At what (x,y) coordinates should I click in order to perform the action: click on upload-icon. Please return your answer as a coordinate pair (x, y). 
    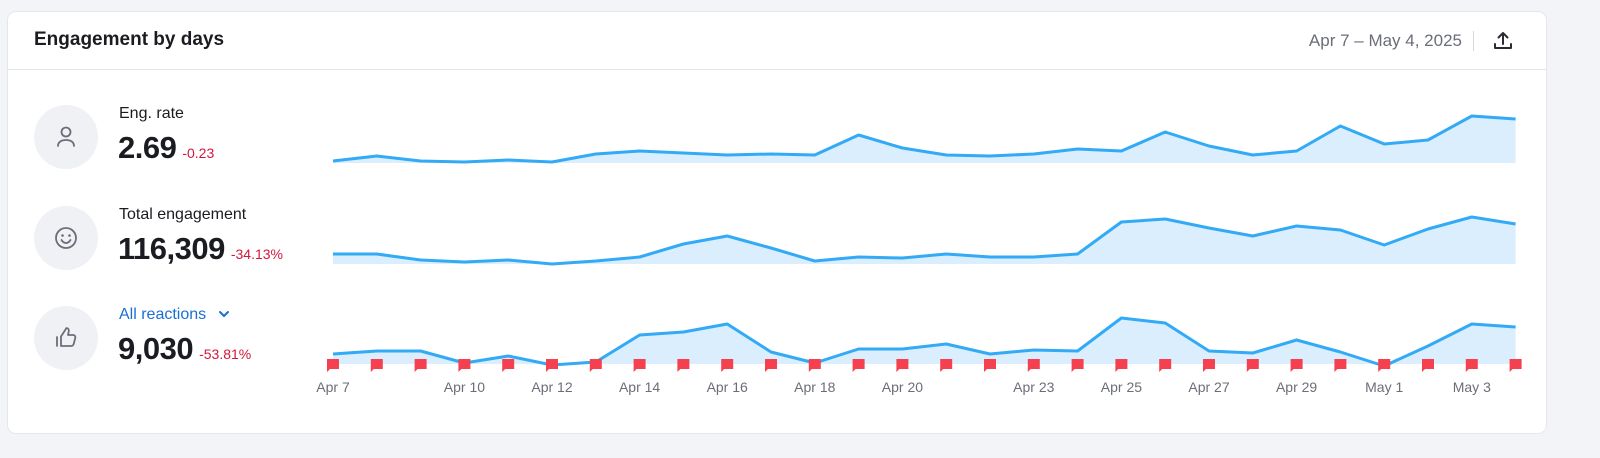
    Looking at the image, I should click on (1503, 41).